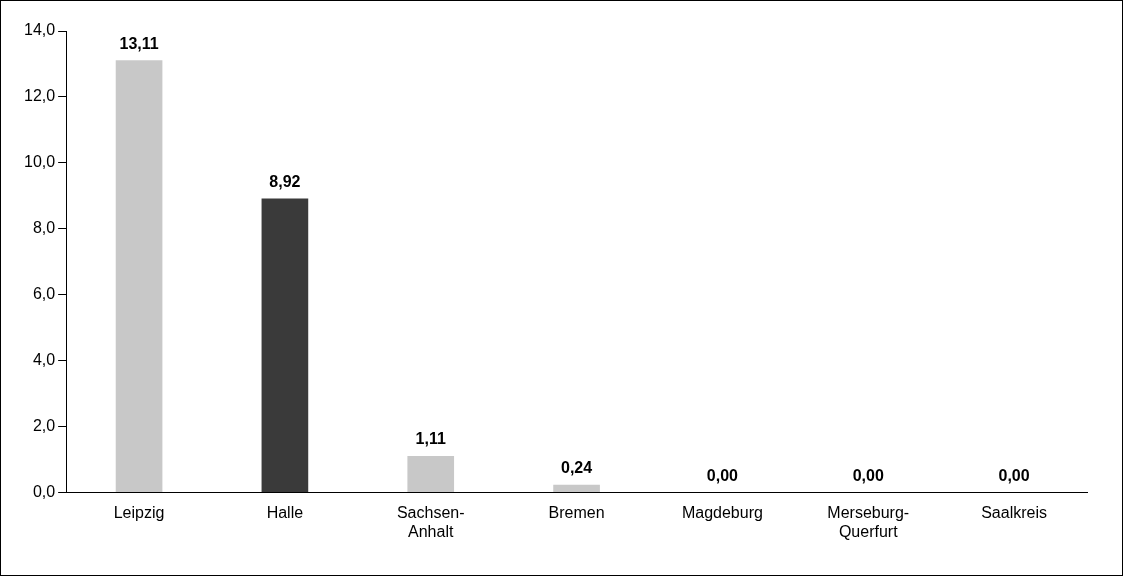 Image resolution: width=1123 pixels, height=576 pixels. I want to click on y-tick-label: 6,0, so click(44, 294).